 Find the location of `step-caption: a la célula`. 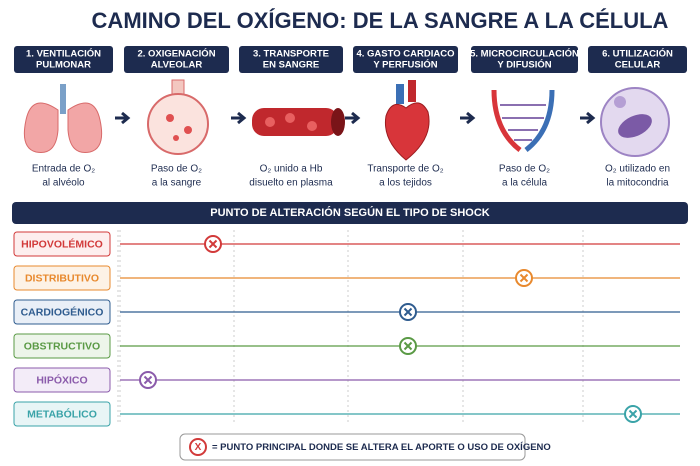

step-caption: a la célula is located at coordinates (524, 183).